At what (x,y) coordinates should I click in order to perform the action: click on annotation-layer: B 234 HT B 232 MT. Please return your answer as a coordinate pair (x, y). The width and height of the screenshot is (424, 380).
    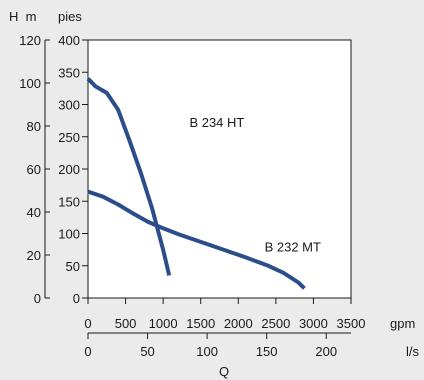
    Looking at the image, I should click on (255, 184).